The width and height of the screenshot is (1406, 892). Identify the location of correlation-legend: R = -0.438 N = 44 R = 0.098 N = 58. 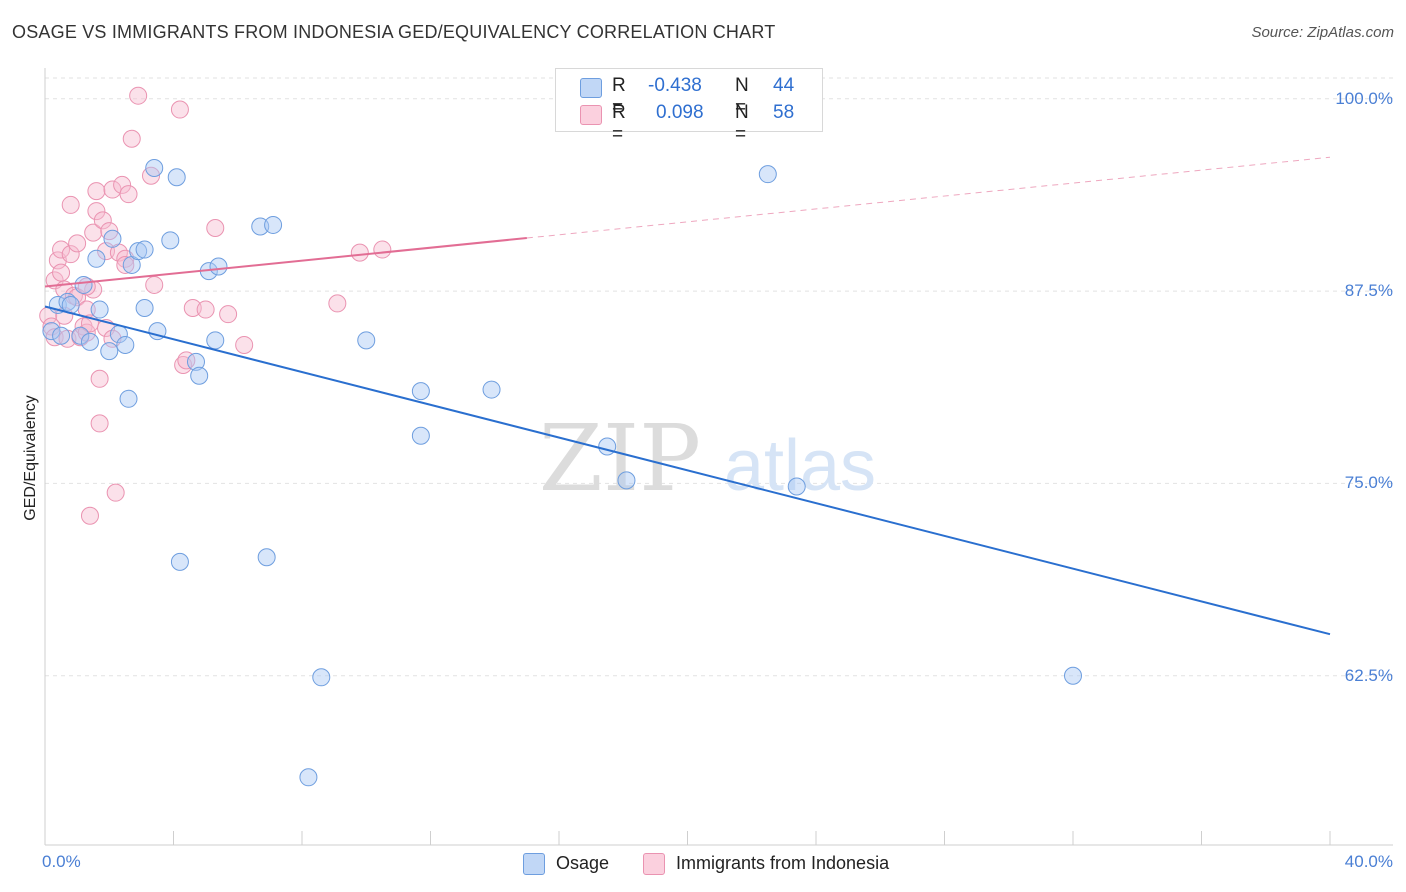
(689, 106).